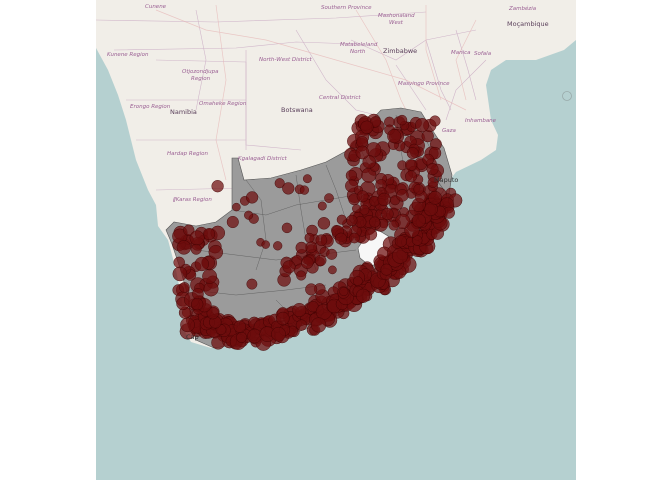  I want to click on label-namibia: Namibia, so click(183, 112).